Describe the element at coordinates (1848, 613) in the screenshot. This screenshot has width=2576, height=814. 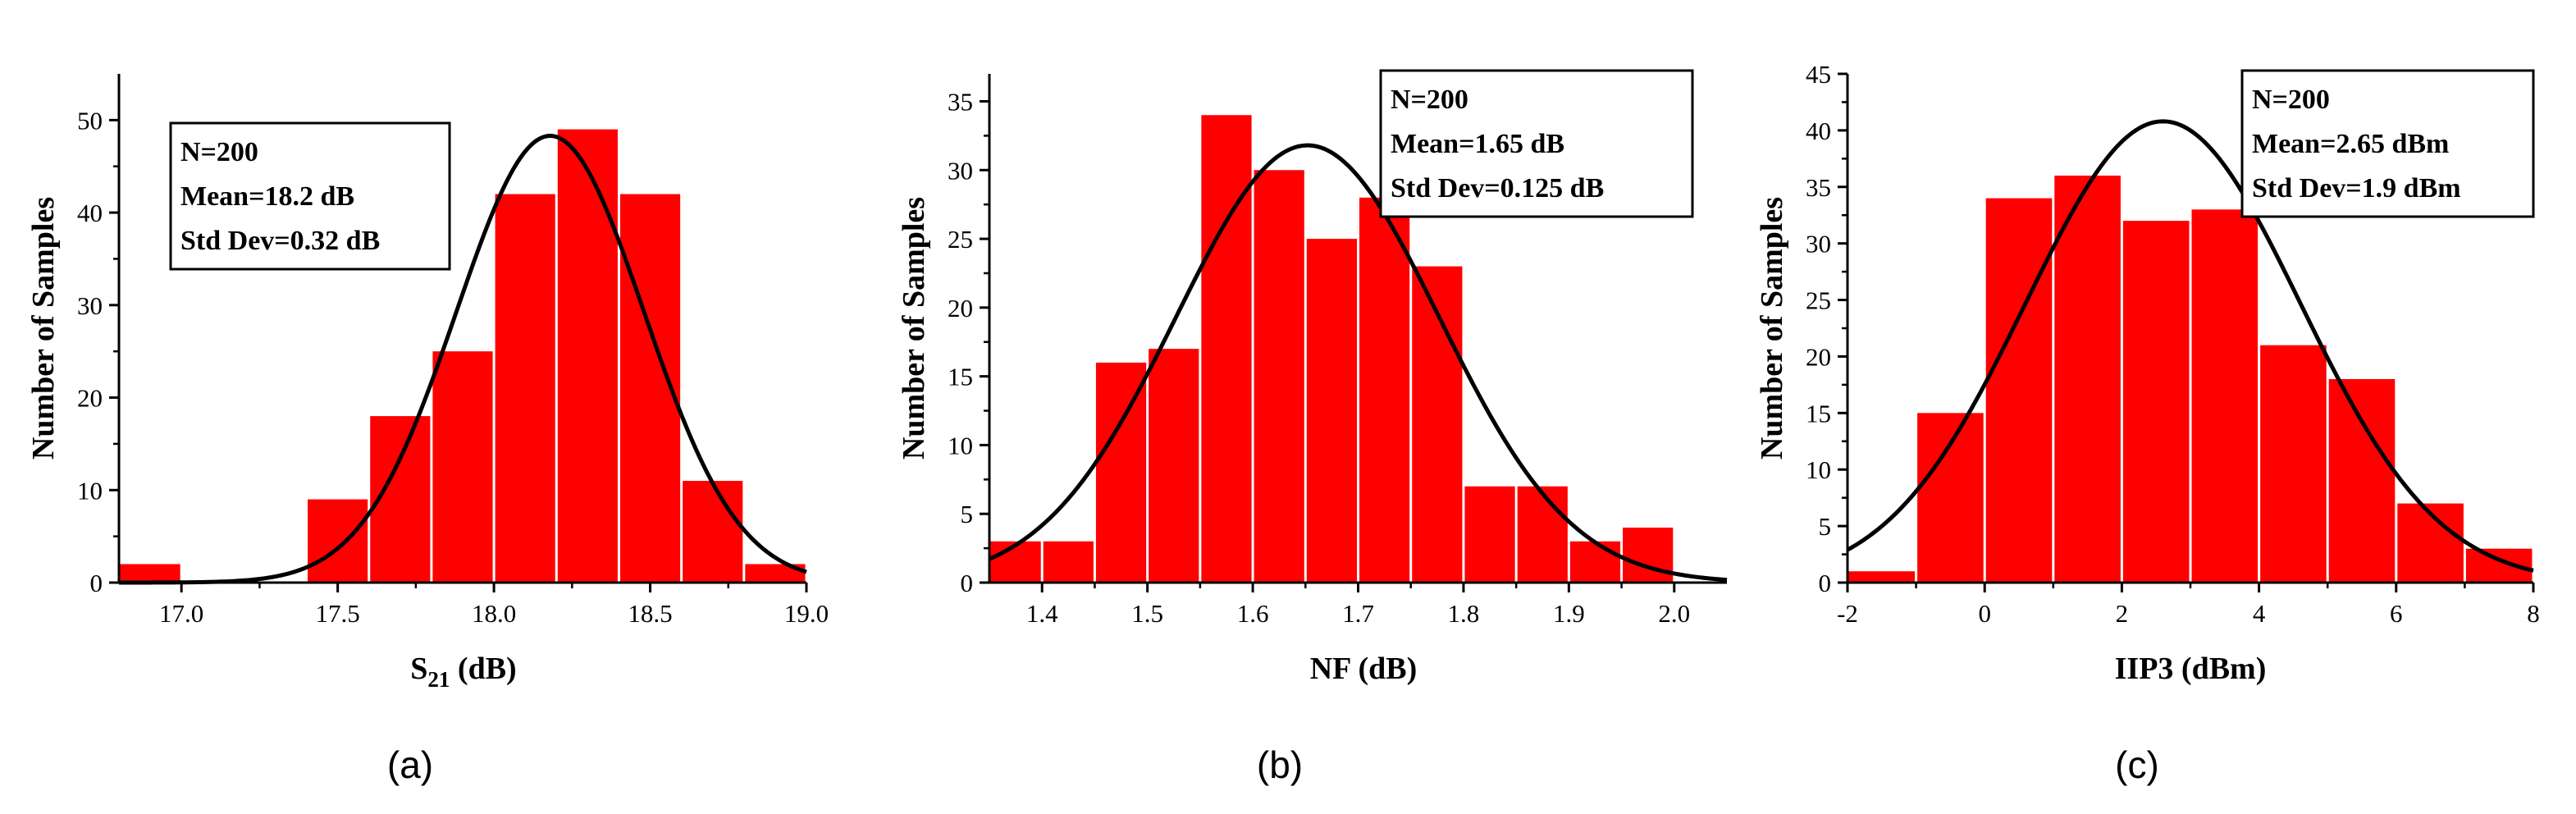
I see `x-tick-label: -2` at that location.